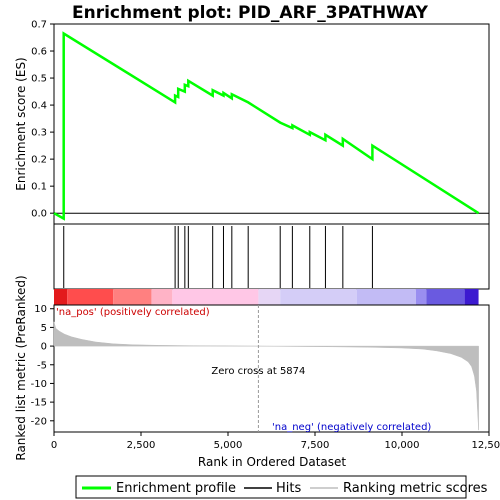 This screenshot has width=500, height=500. Describe the element at coordinates (315, 445) in the screenshot. I see `x-tick-label: 7,500` at that location.